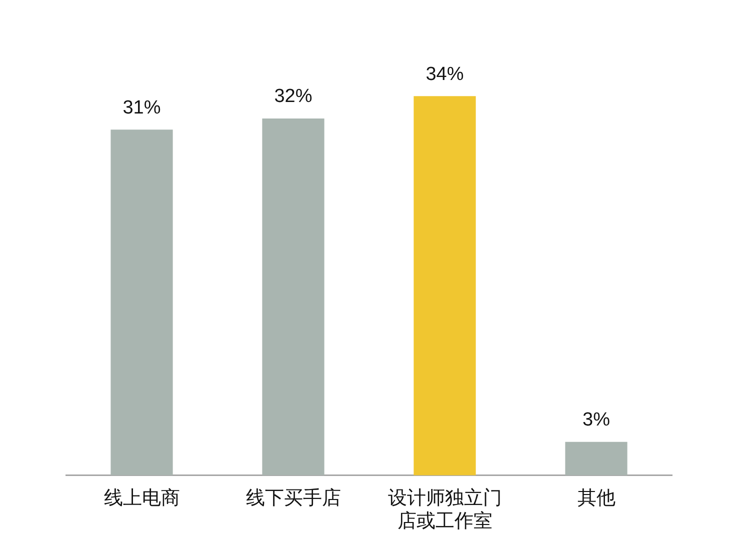 This screenshot has height=555, width=743. Describe the element at coordinates (293, 97) in the screenshot. I see `data-label: 32%` at that location.